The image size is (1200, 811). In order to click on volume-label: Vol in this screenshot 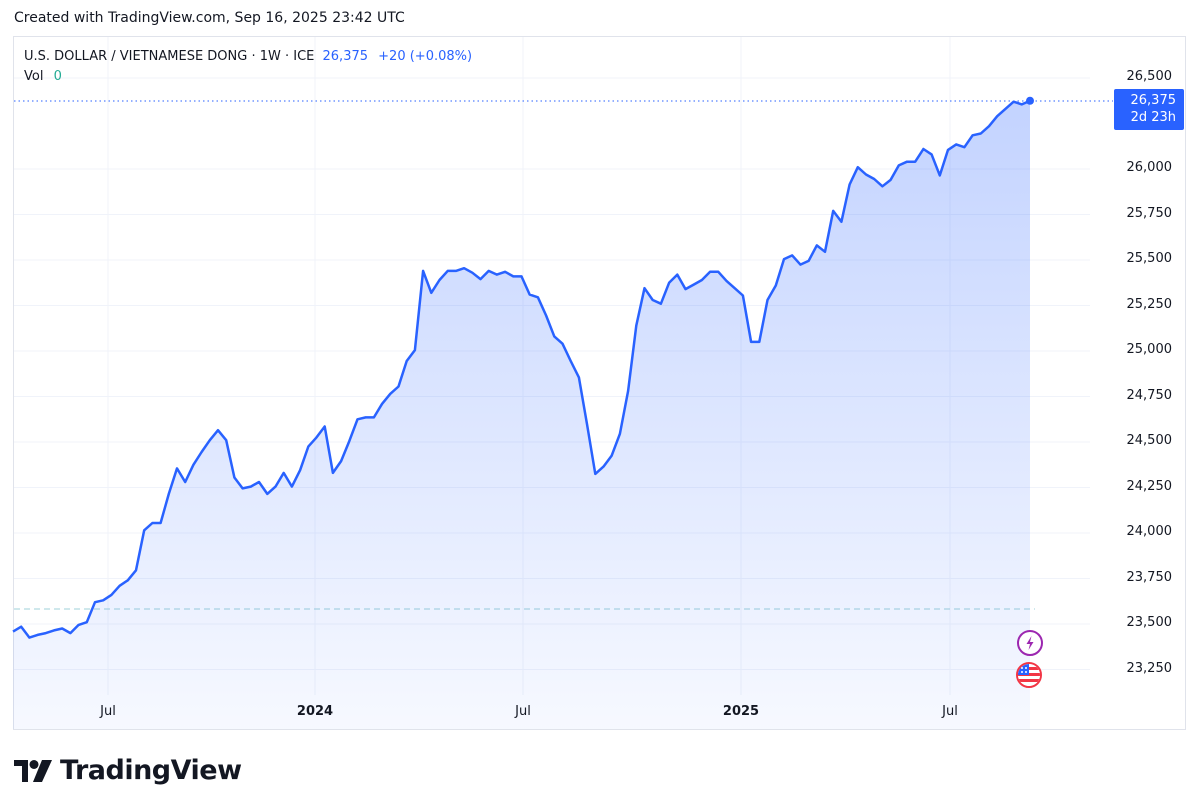, I will do `click(34, 76)`.